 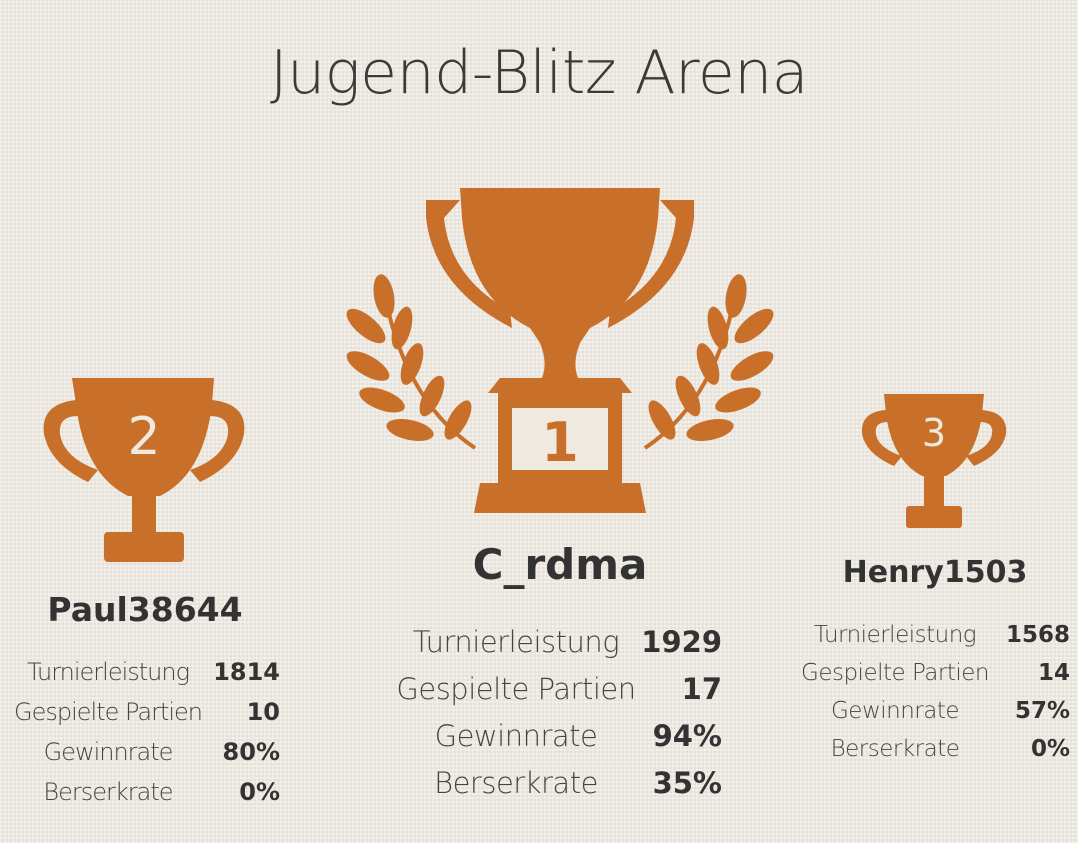 I want to click on stat-row: Gewinnrate 57%, so click(x=935, y=711).